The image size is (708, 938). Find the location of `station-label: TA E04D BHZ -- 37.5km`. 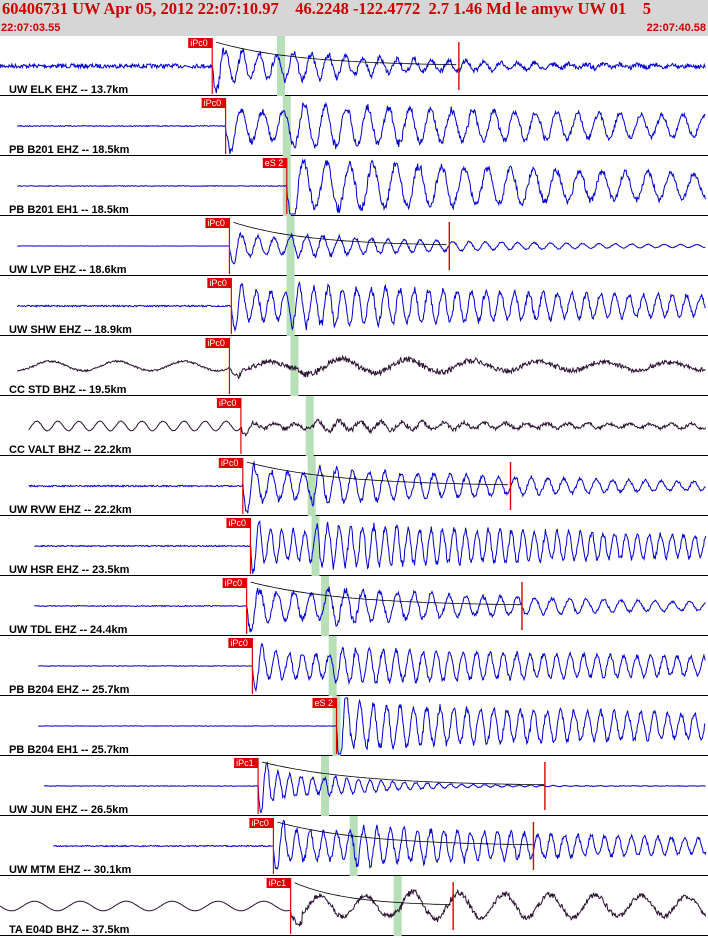

station-label: TA E04D BHZ -- 37.5km is located at coordinates (69, 930).